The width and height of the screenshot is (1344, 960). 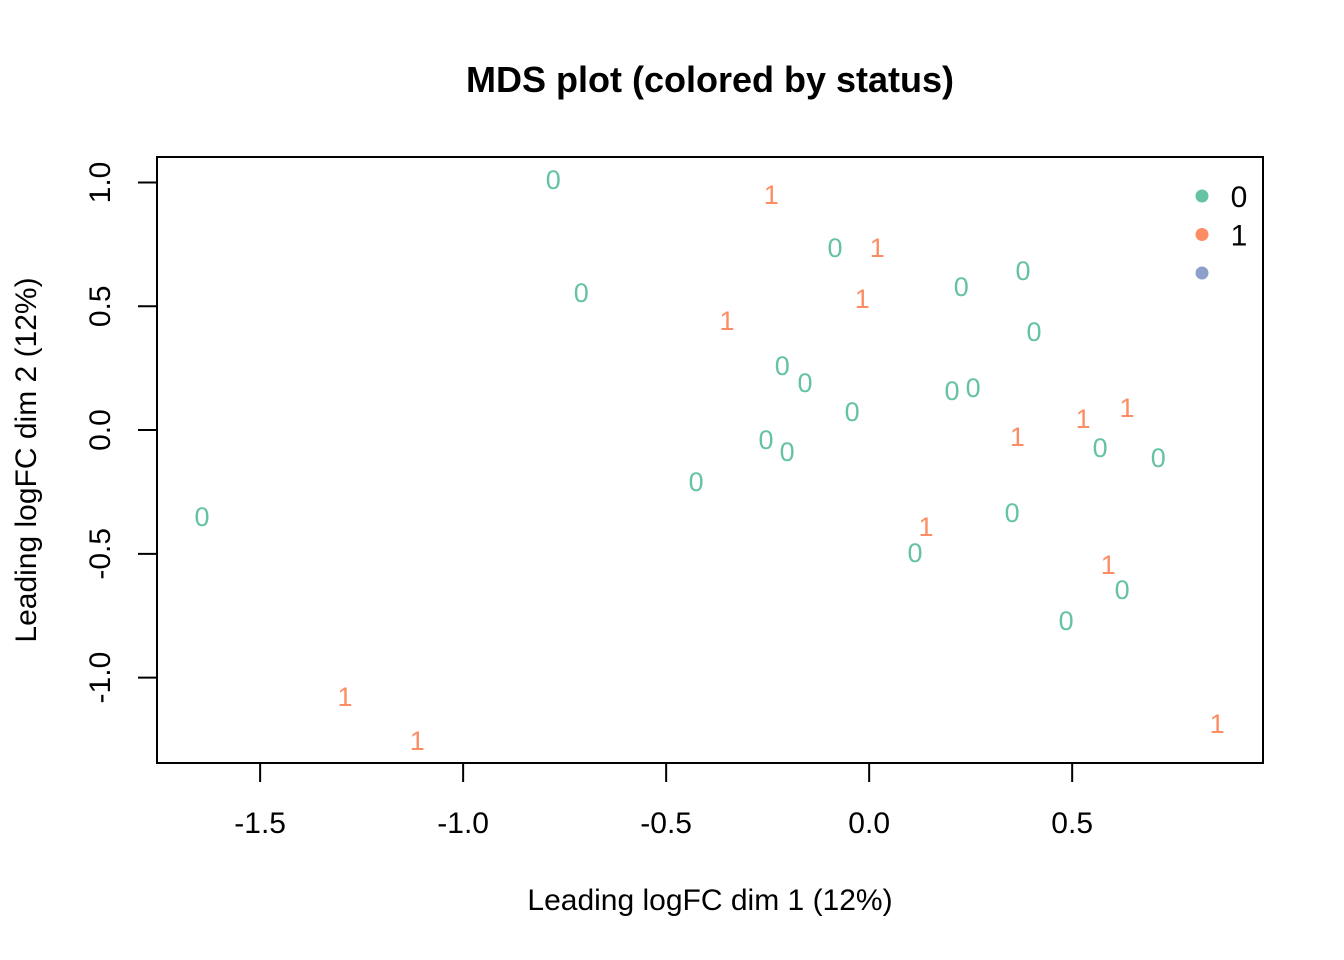 What do you see at coordinates (260, 823) in the screenshot?
I see `x-tick-label: -1.5` at bounding box center [260, 823].